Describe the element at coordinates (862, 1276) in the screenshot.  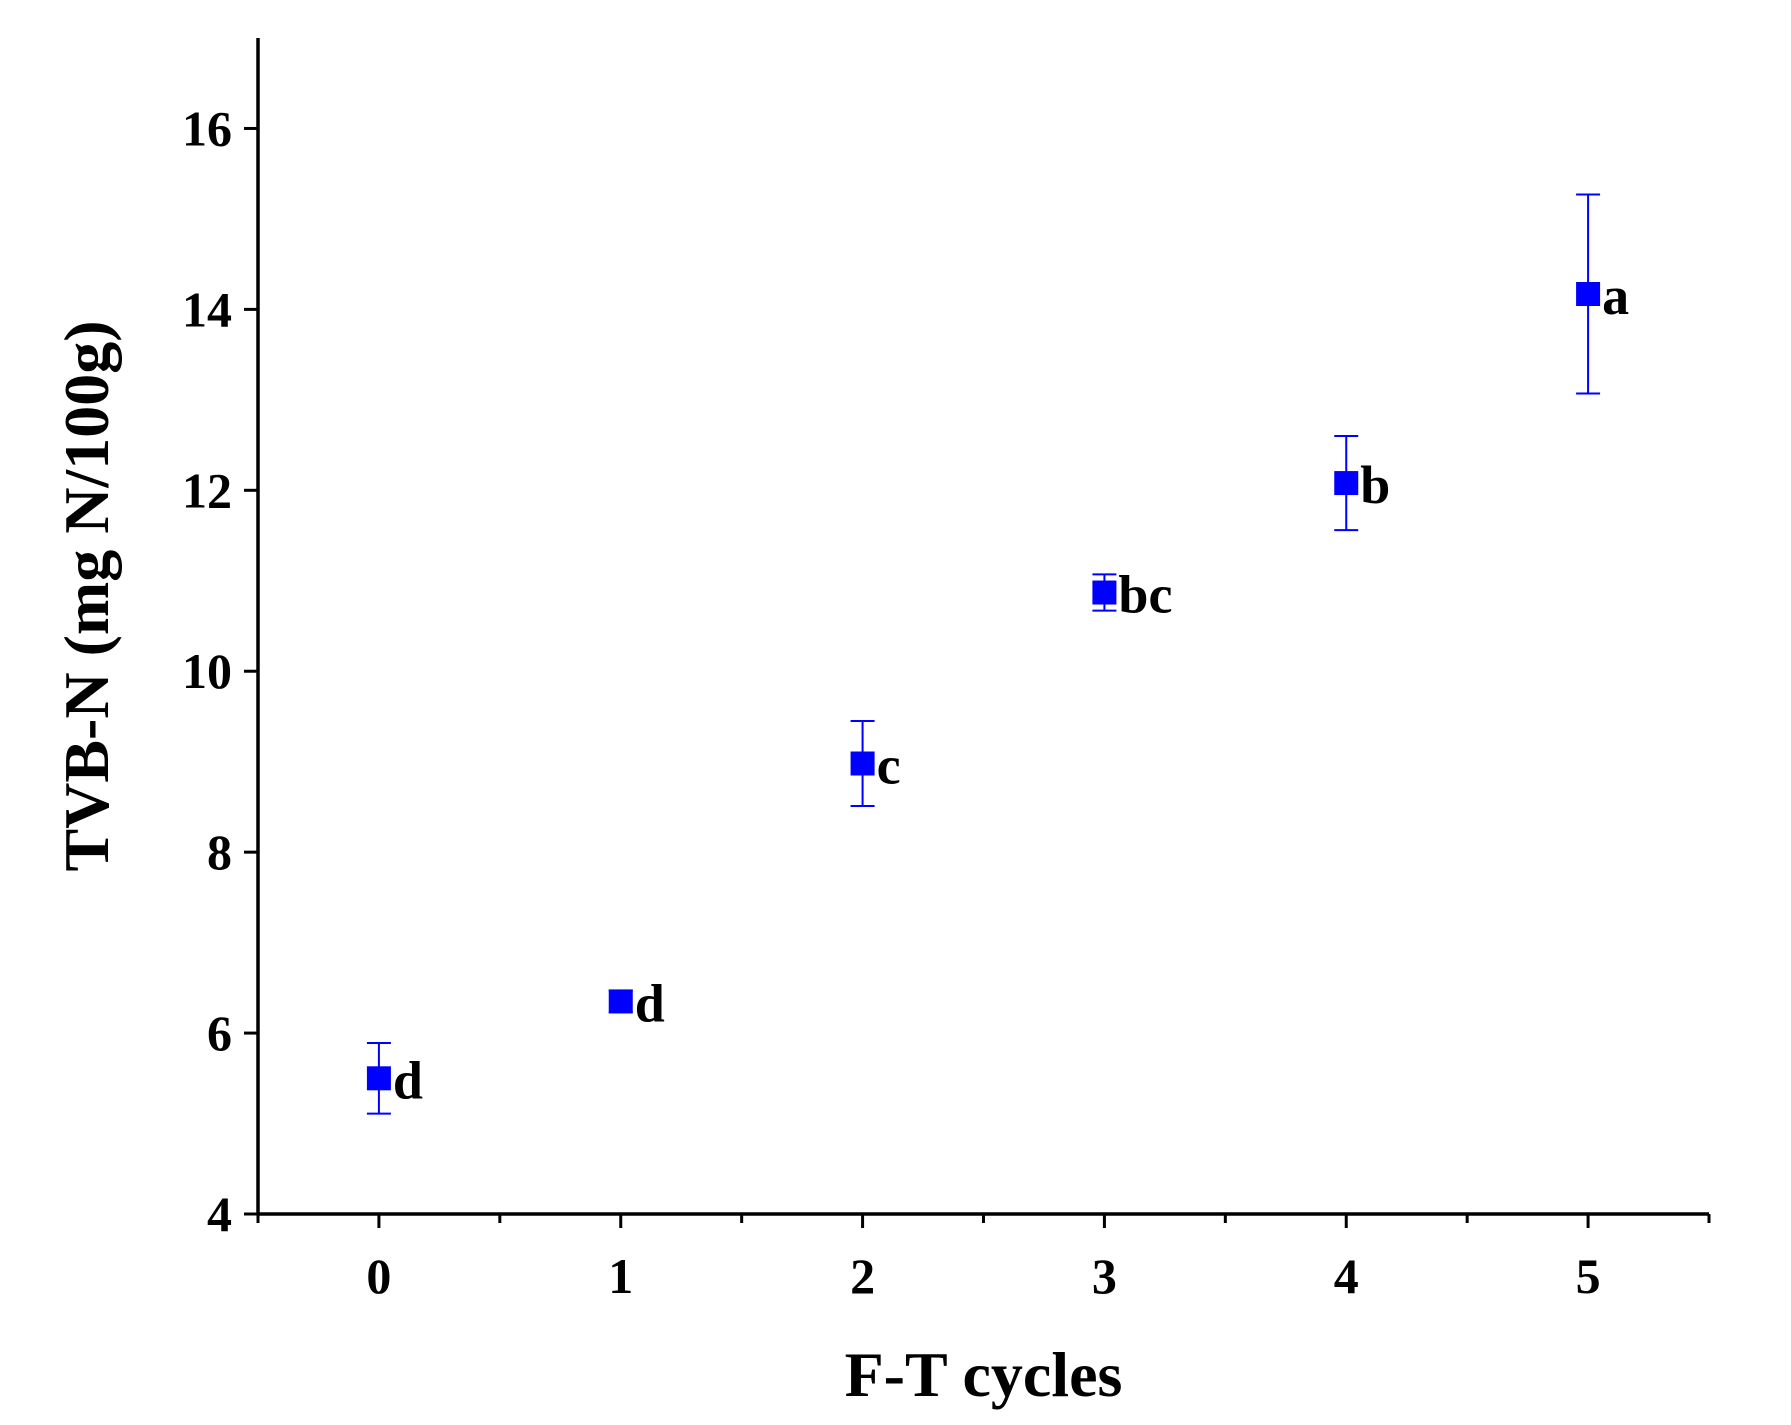
I see `x-tick-label: 2` at that location.